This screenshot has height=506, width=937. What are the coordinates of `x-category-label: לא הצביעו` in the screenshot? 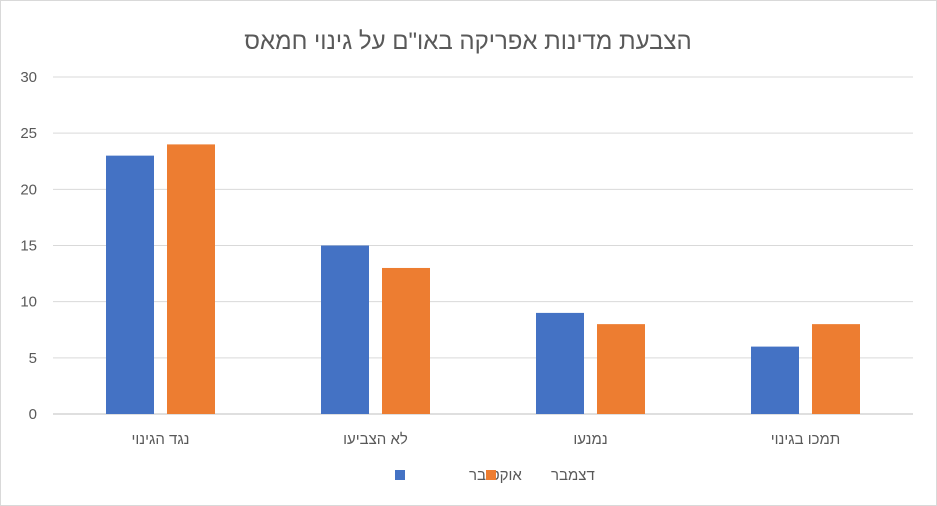 It's located at (375, 439).